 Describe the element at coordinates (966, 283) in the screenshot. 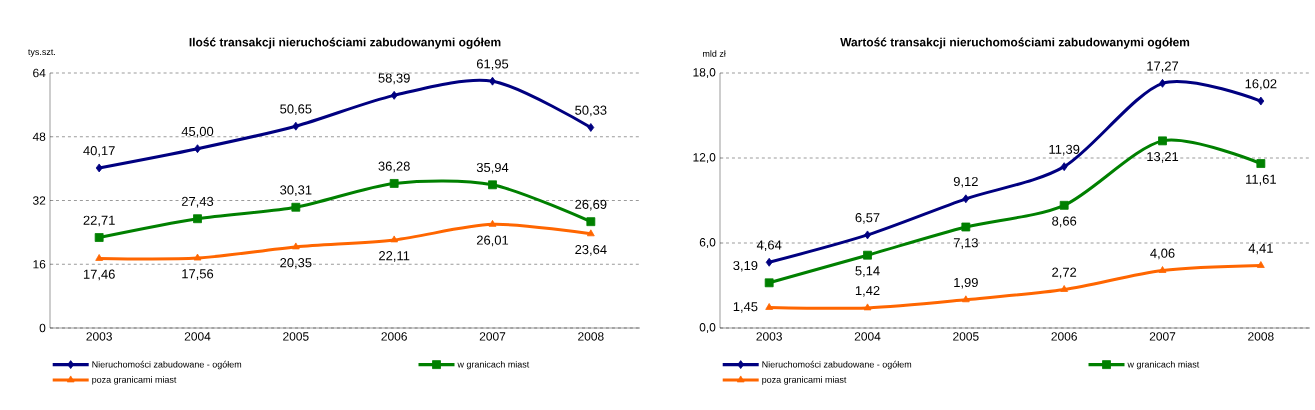

I see `data-label: 1,99` at that location.